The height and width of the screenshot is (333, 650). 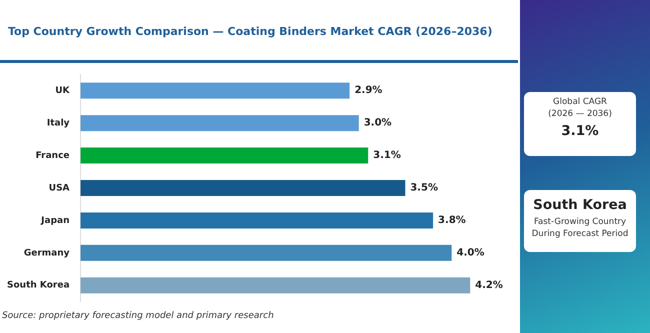 What do you see at coordinates (580, 228) in the screenshot?
I see `text: Fast-Growing Country During Forecast Period` at bounding box center [580, 228].